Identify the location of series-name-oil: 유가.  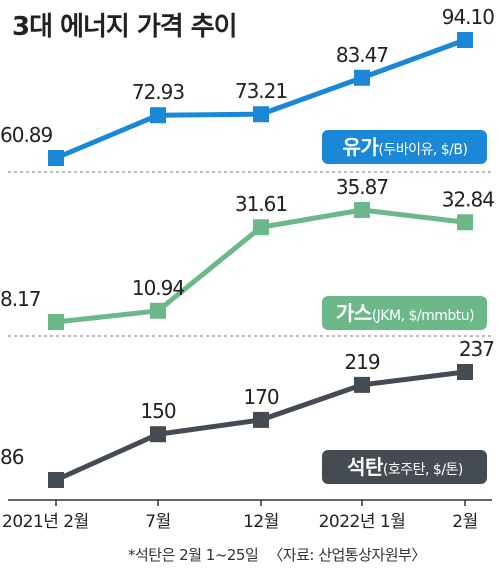
(361, 147).